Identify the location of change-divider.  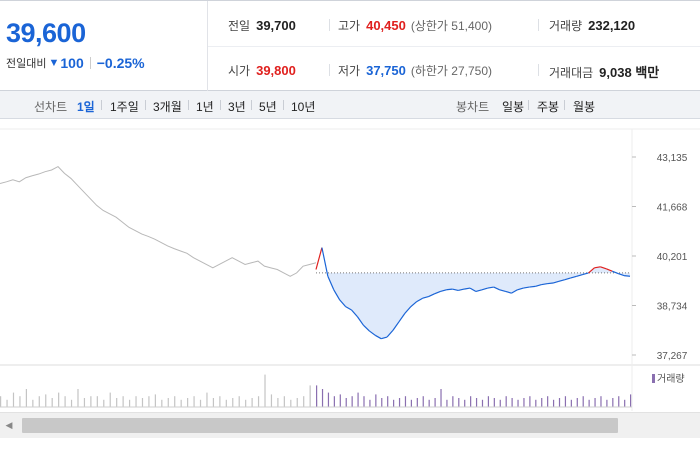
(90, 63).